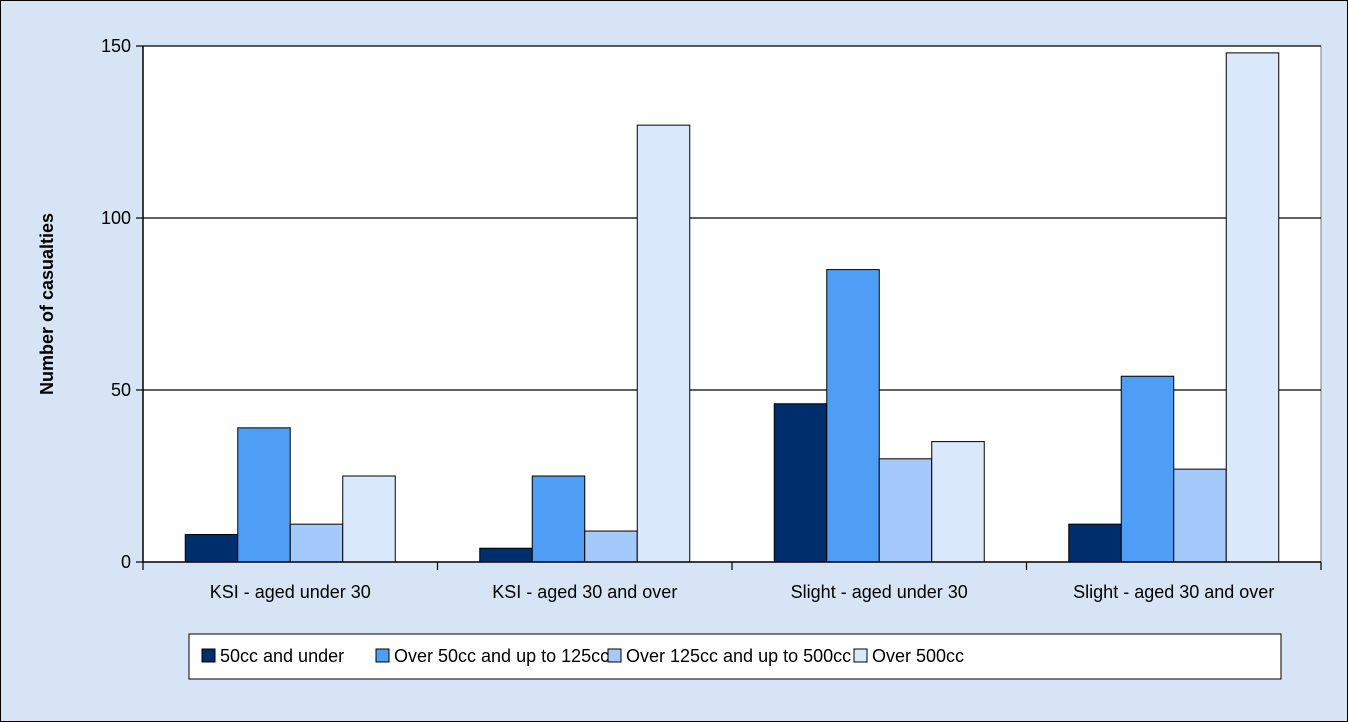 The height and width of the screenshot is (722, 1348). What do you see at coordinates (1173, 592) in the screenshot?
I see `x-category-label: Slight - aged 30 and over` at bounding box center [1173, 592].